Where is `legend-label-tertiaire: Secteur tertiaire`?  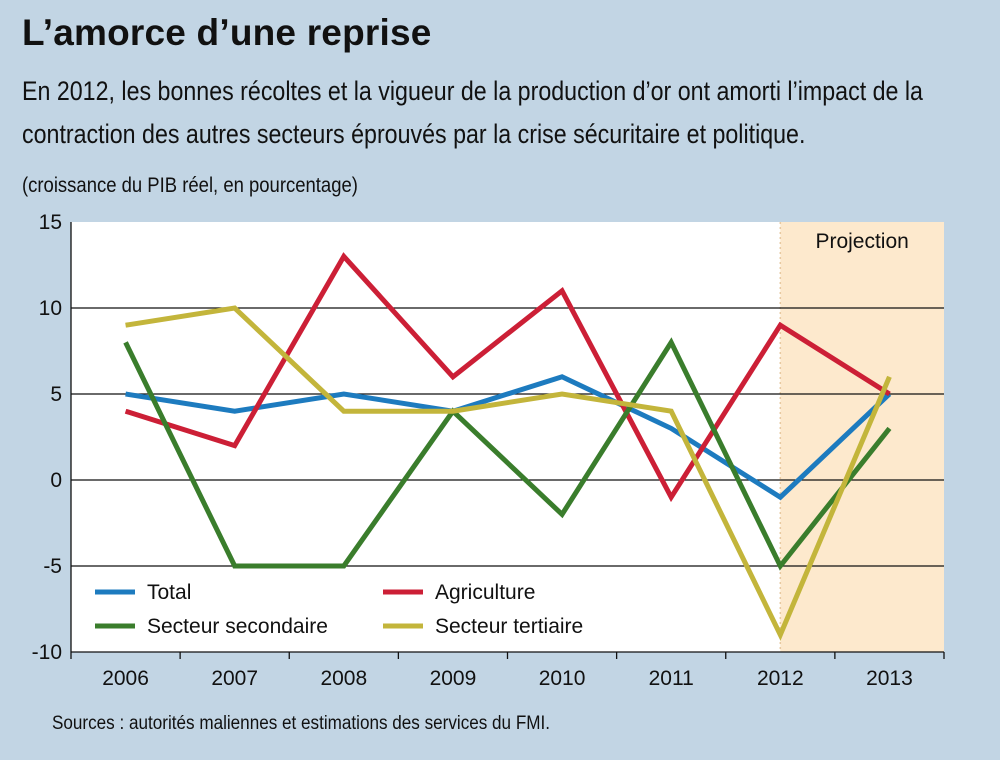
legend-label-tertiaire: Secteur tertiaire is located at coordinates (509, 626).